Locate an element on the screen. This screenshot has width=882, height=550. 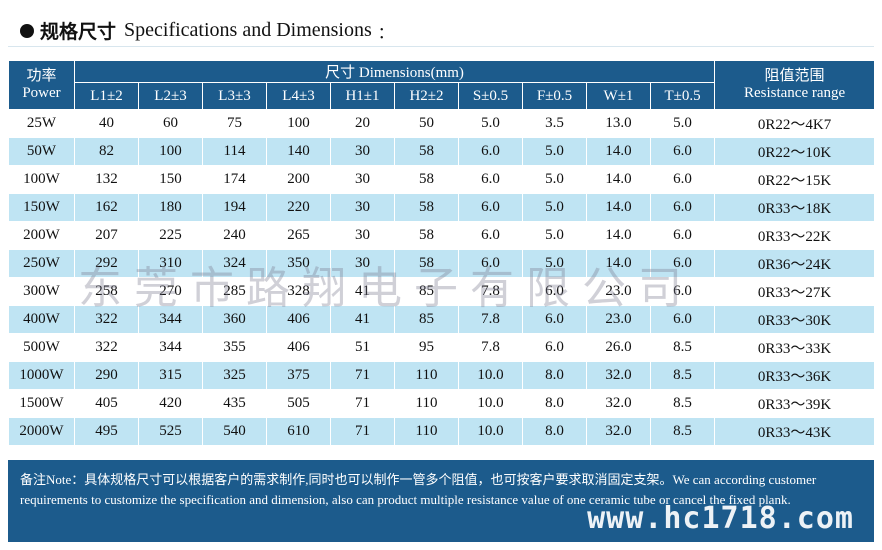
power-cell: 25W is located at coordinates (41, 123).